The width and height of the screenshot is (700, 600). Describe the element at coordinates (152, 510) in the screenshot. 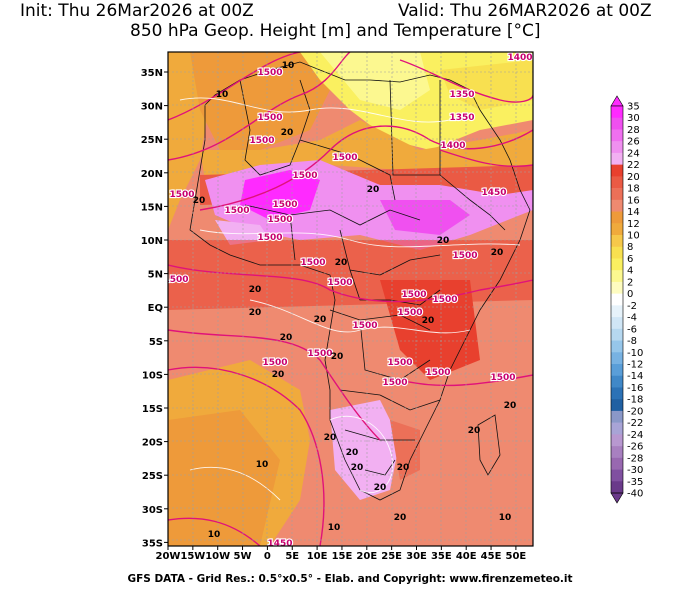

I see `lat-tick-label: 30S` at that location.